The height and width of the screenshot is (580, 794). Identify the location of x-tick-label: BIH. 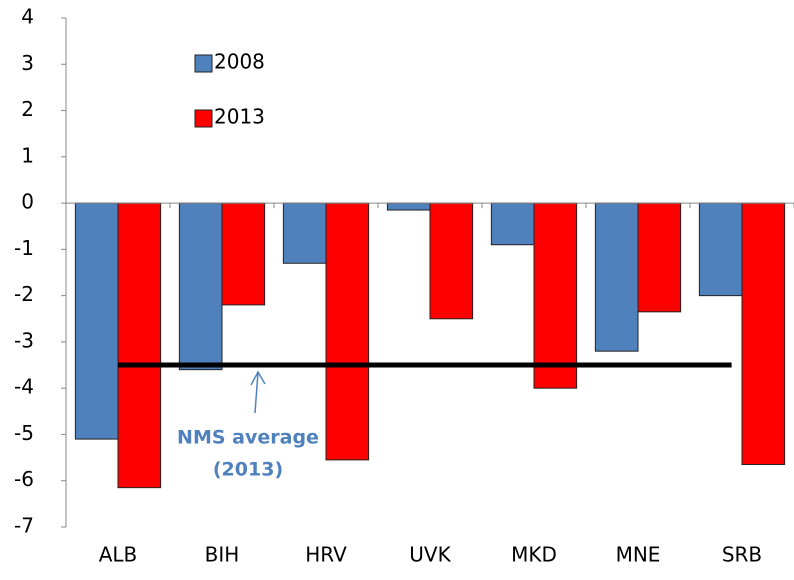
(222, 555).